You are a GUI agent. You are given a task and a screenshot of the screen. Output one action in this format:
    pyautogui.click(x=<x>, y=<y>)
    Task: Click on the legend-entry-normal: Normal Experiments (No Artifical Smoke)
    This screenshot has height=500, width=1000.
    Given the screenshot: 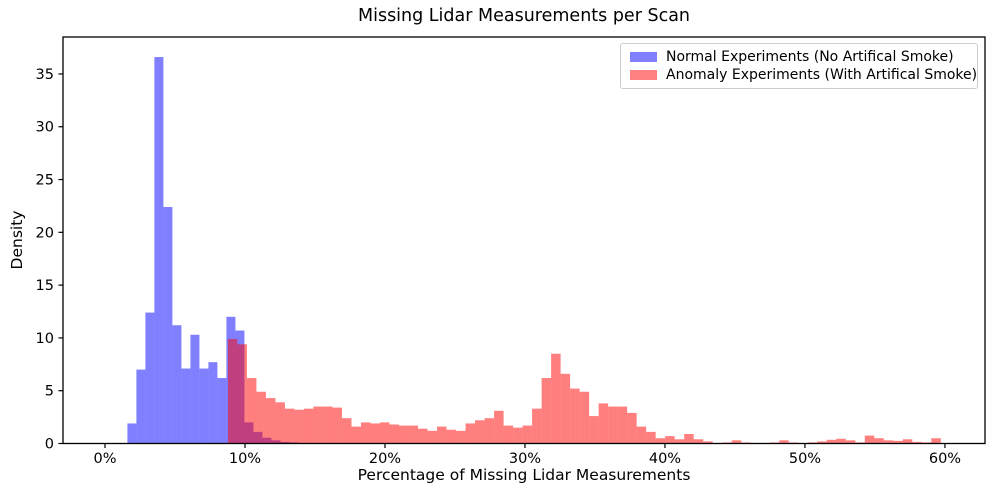 What is the action you would take?
    pyautogui.click(x=799, y=57)
    